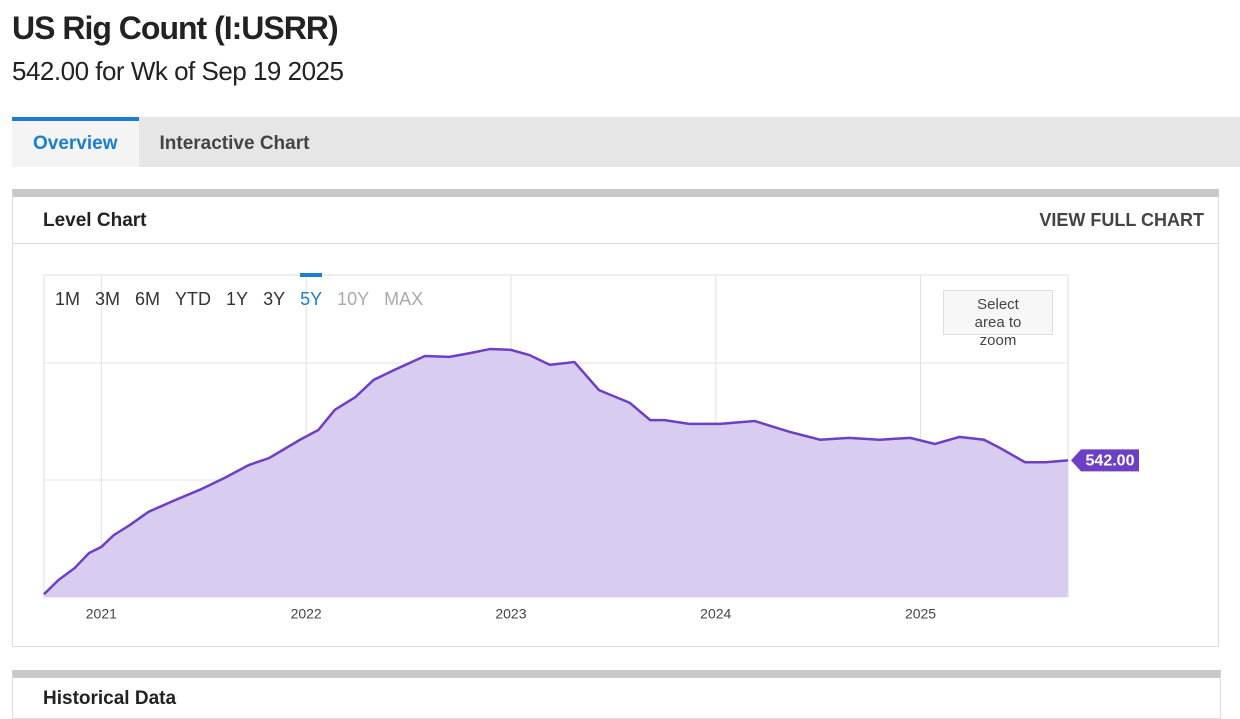 The width and height of the screenshot is (1240, 719). Describe the element at coordinates (353, 299) in the screenshot. I see `range-button: 10Y` at that location.